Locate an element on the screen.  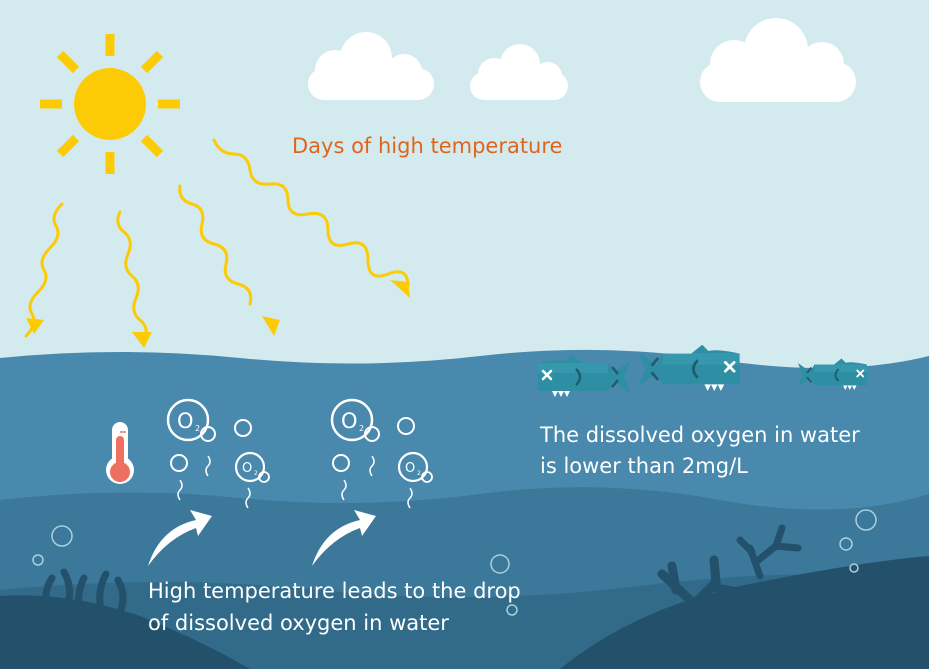
oxygen-bubble-group-right is located at coordinates (382, 453).